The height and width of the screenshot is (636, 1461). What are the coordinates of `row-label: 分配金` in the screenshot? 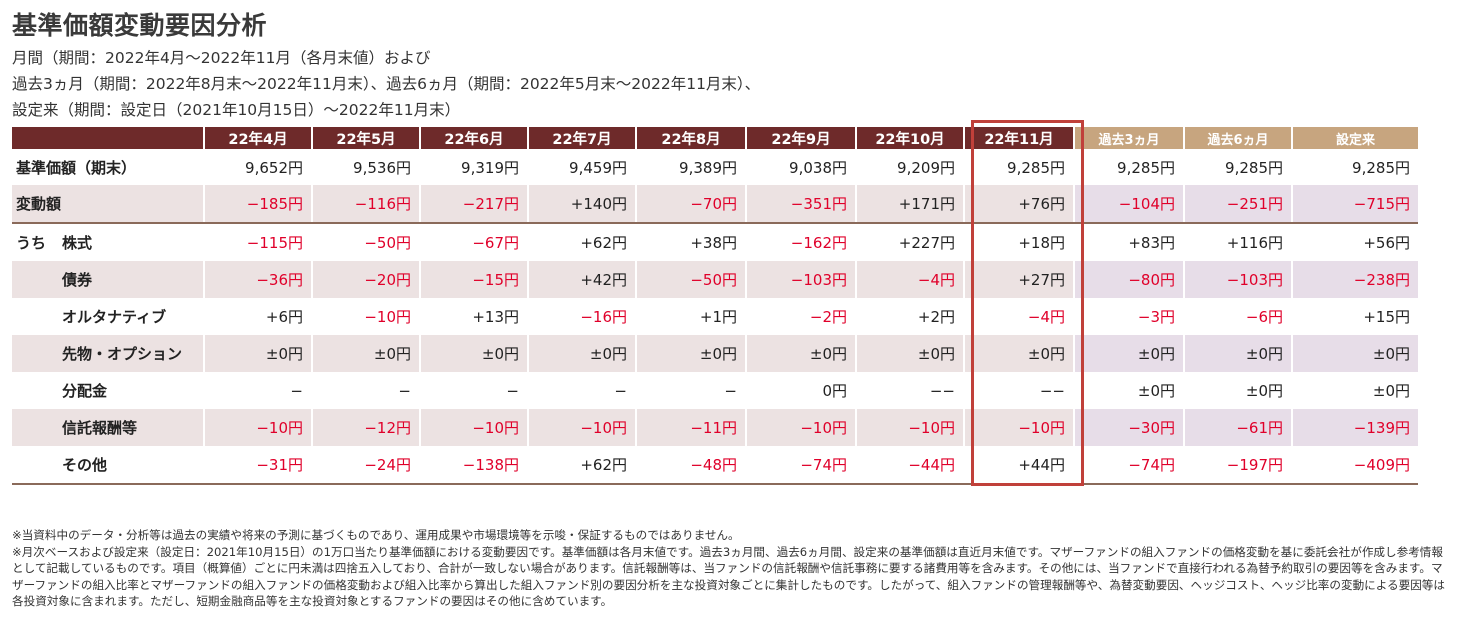 It's located at (108, 390).